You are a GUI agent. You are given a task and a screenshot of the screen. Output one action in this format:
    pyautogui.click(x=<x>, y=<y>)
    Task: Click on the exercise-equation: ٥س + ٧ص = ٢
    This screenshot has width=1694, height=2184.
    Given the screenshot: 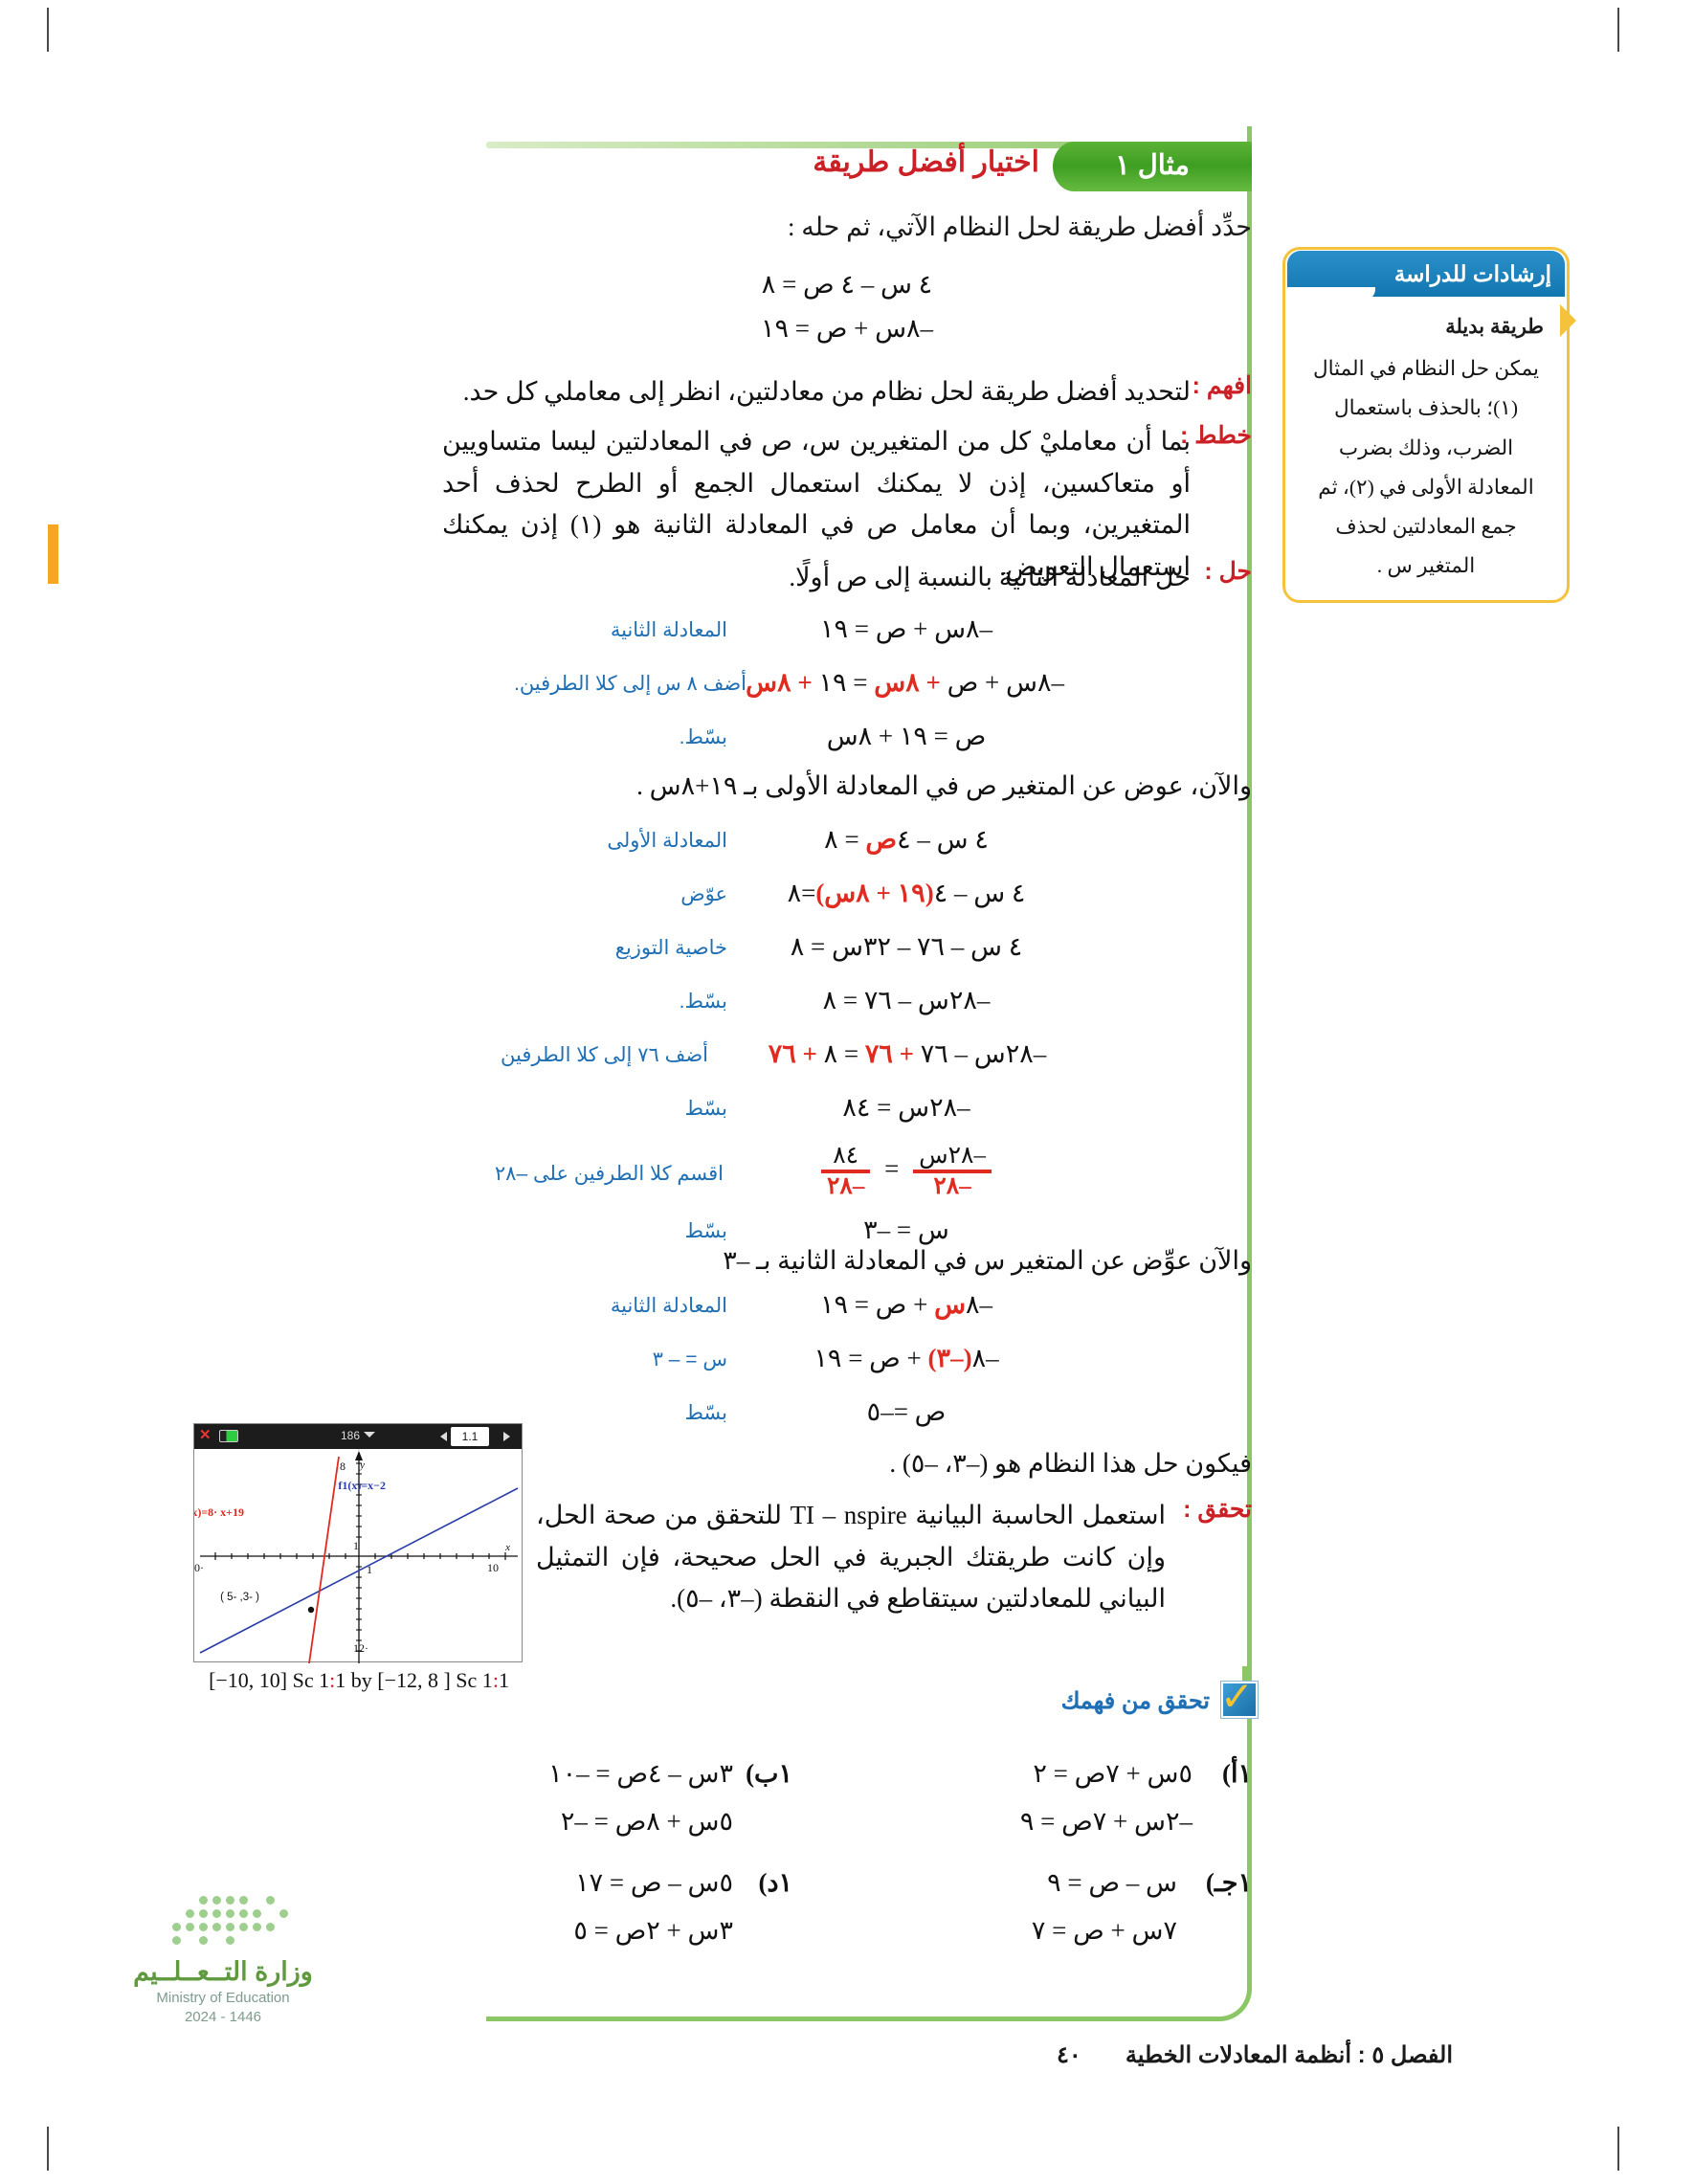 What is the action you would take?
    pyautogui.click(x=1112, y=1774)
    